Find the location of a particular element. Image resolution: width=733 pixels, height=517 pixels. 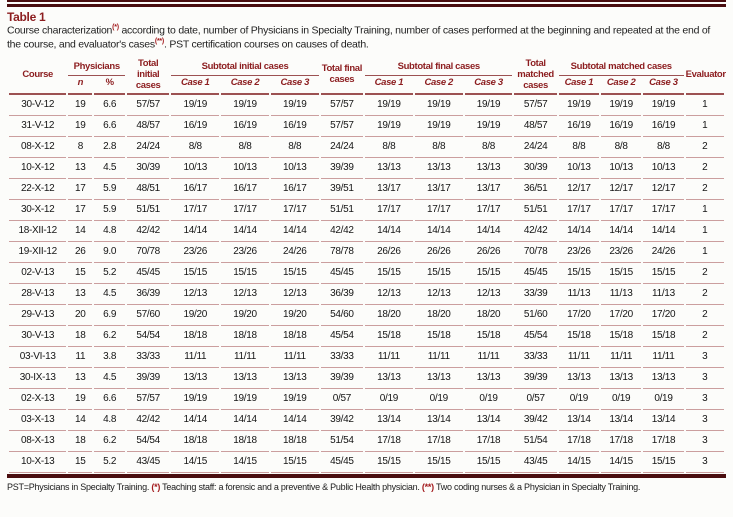

cell-course: 30-X-12 is located at coordinates (38, 210).